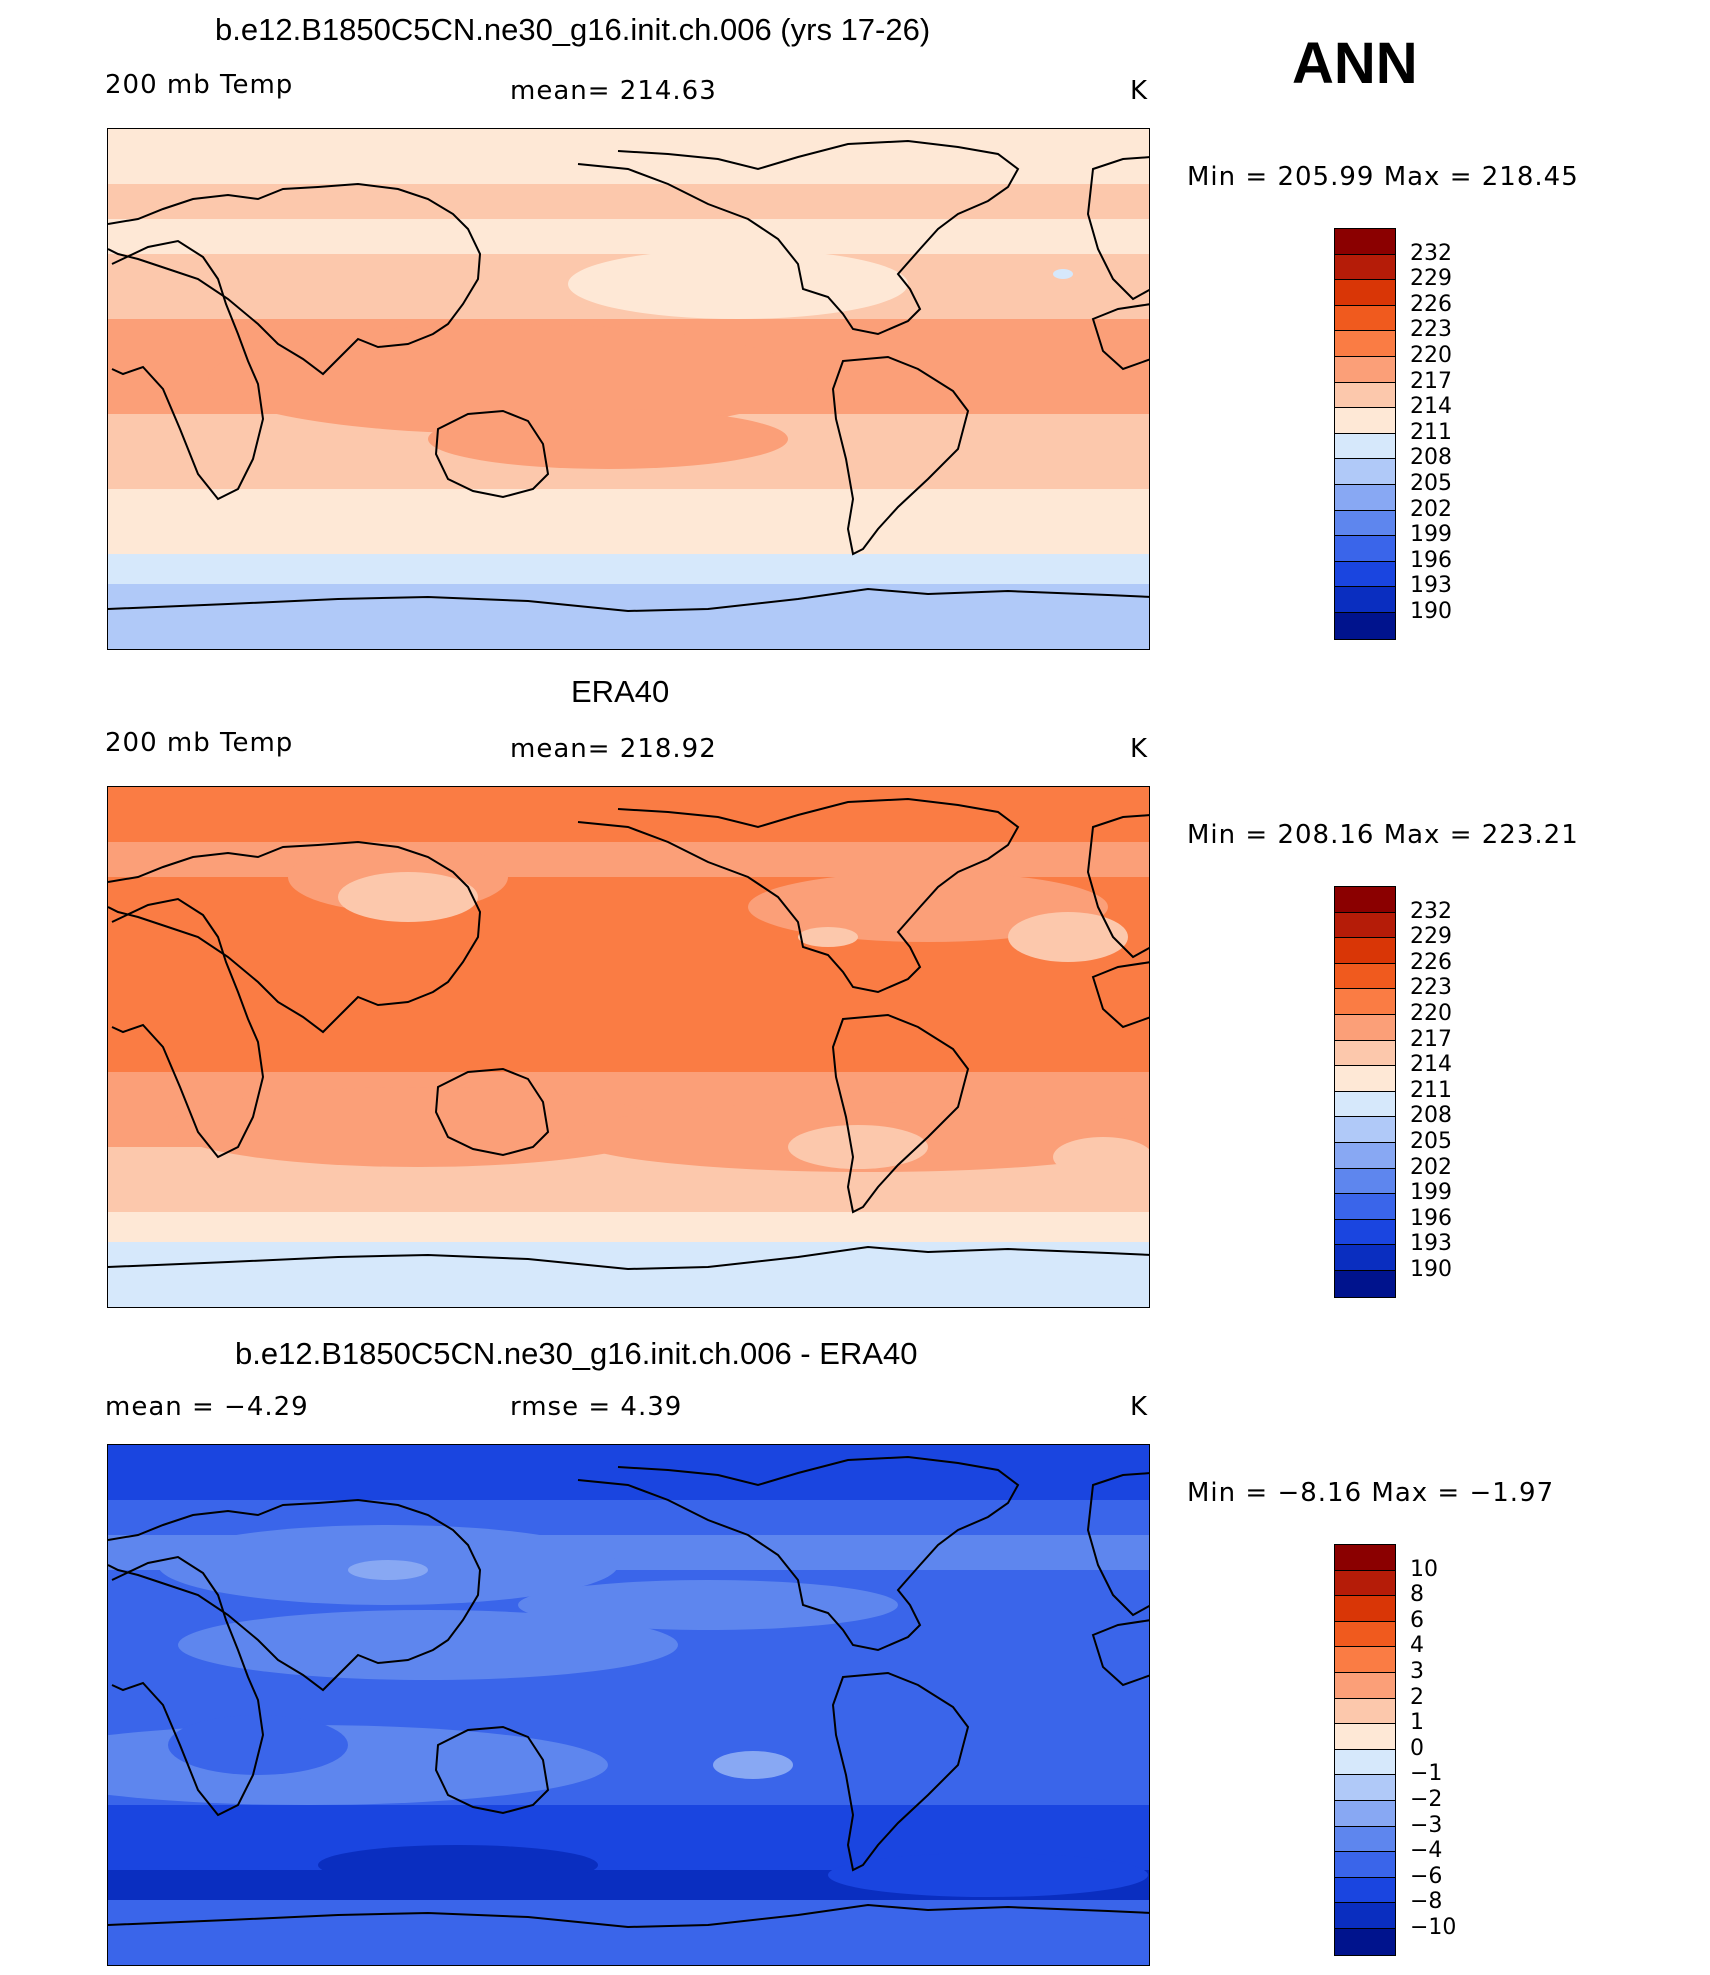  What do you see at coordinates (1426, 1799) in the screenshot?
I see `colorbar-tick-label: −2` at bounding box center [1426, 1799].